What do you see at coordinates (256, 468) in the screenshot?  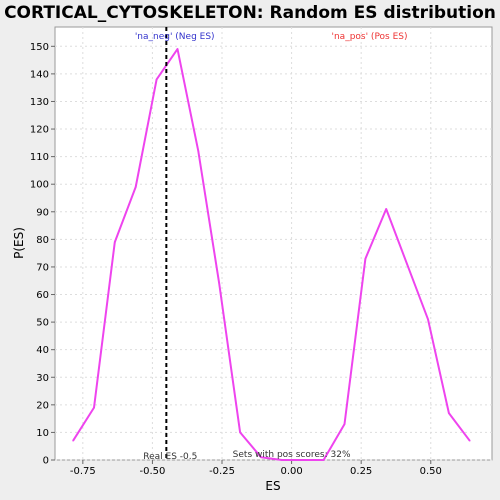 I see `x-axis-ticks: -0.75 -0.50 -0.25 0.00 0.25 0.50` at bounding box center [256, 468].